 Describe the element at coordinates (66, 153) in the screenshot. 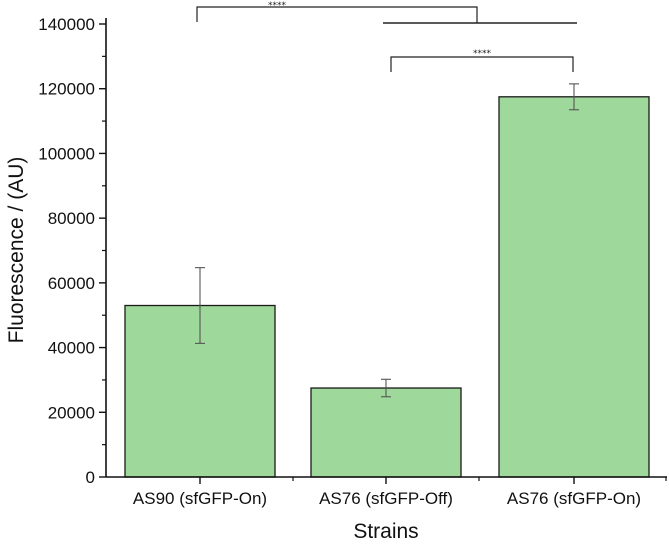

I see `y-tick-label: 100000` at that location.